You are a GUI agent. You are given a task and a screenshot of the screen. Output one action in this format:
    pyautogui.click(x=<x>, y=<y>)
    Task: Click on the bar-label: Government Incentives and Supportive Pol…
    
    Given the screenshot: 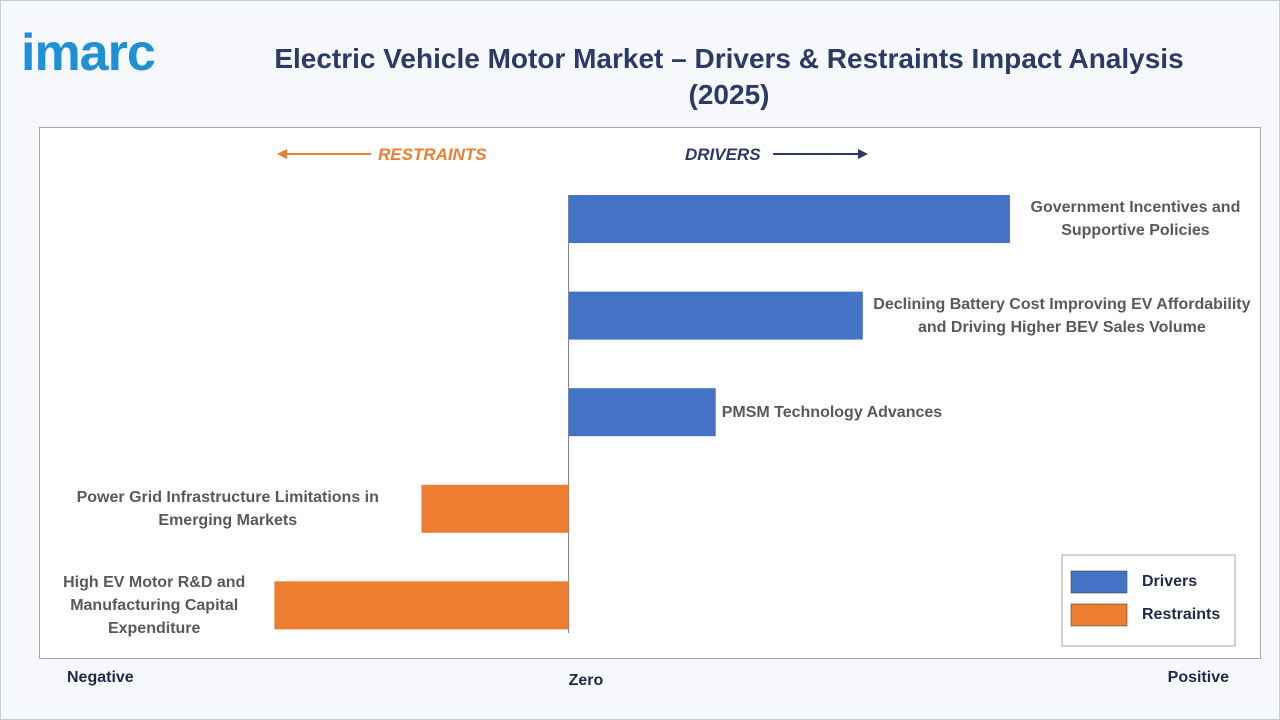 What is the action you would take?
    pyautogui.click(x=1135, y=219)
    